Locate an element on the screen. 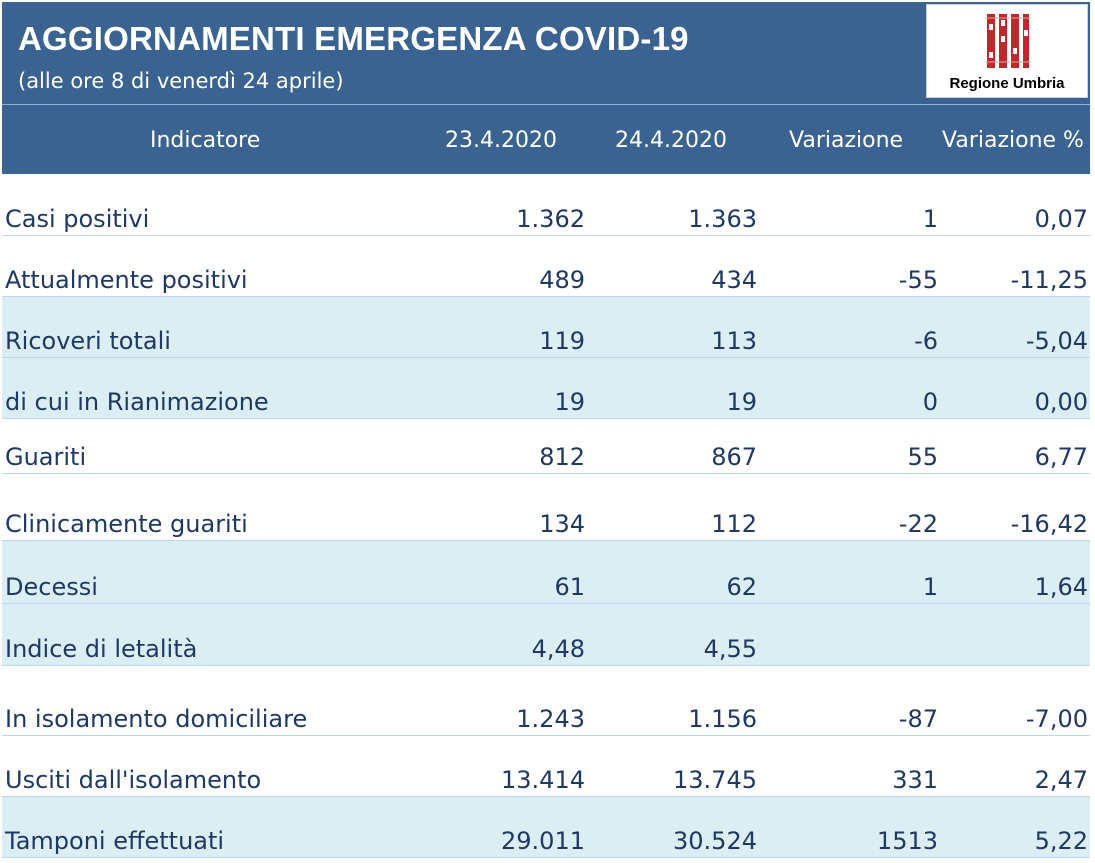 This screenshot has width=1095, height=863. regione-umbria-logo: Regione Umbria is located at coordinates (1007, 51).